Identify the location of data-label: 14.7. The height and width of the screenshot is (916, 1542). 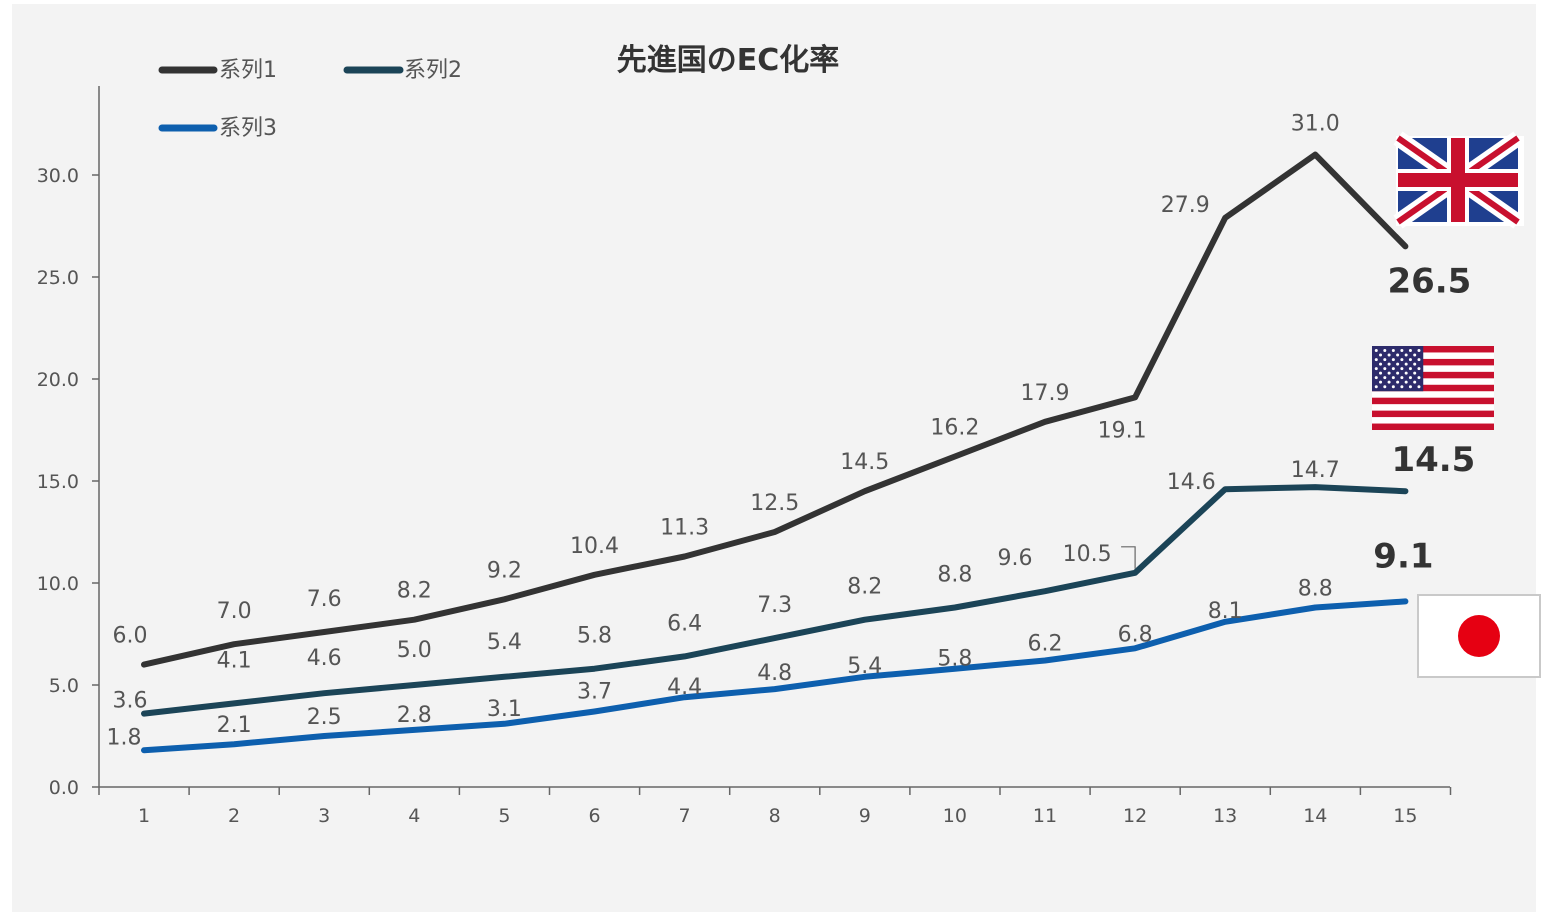
(1315, 470).